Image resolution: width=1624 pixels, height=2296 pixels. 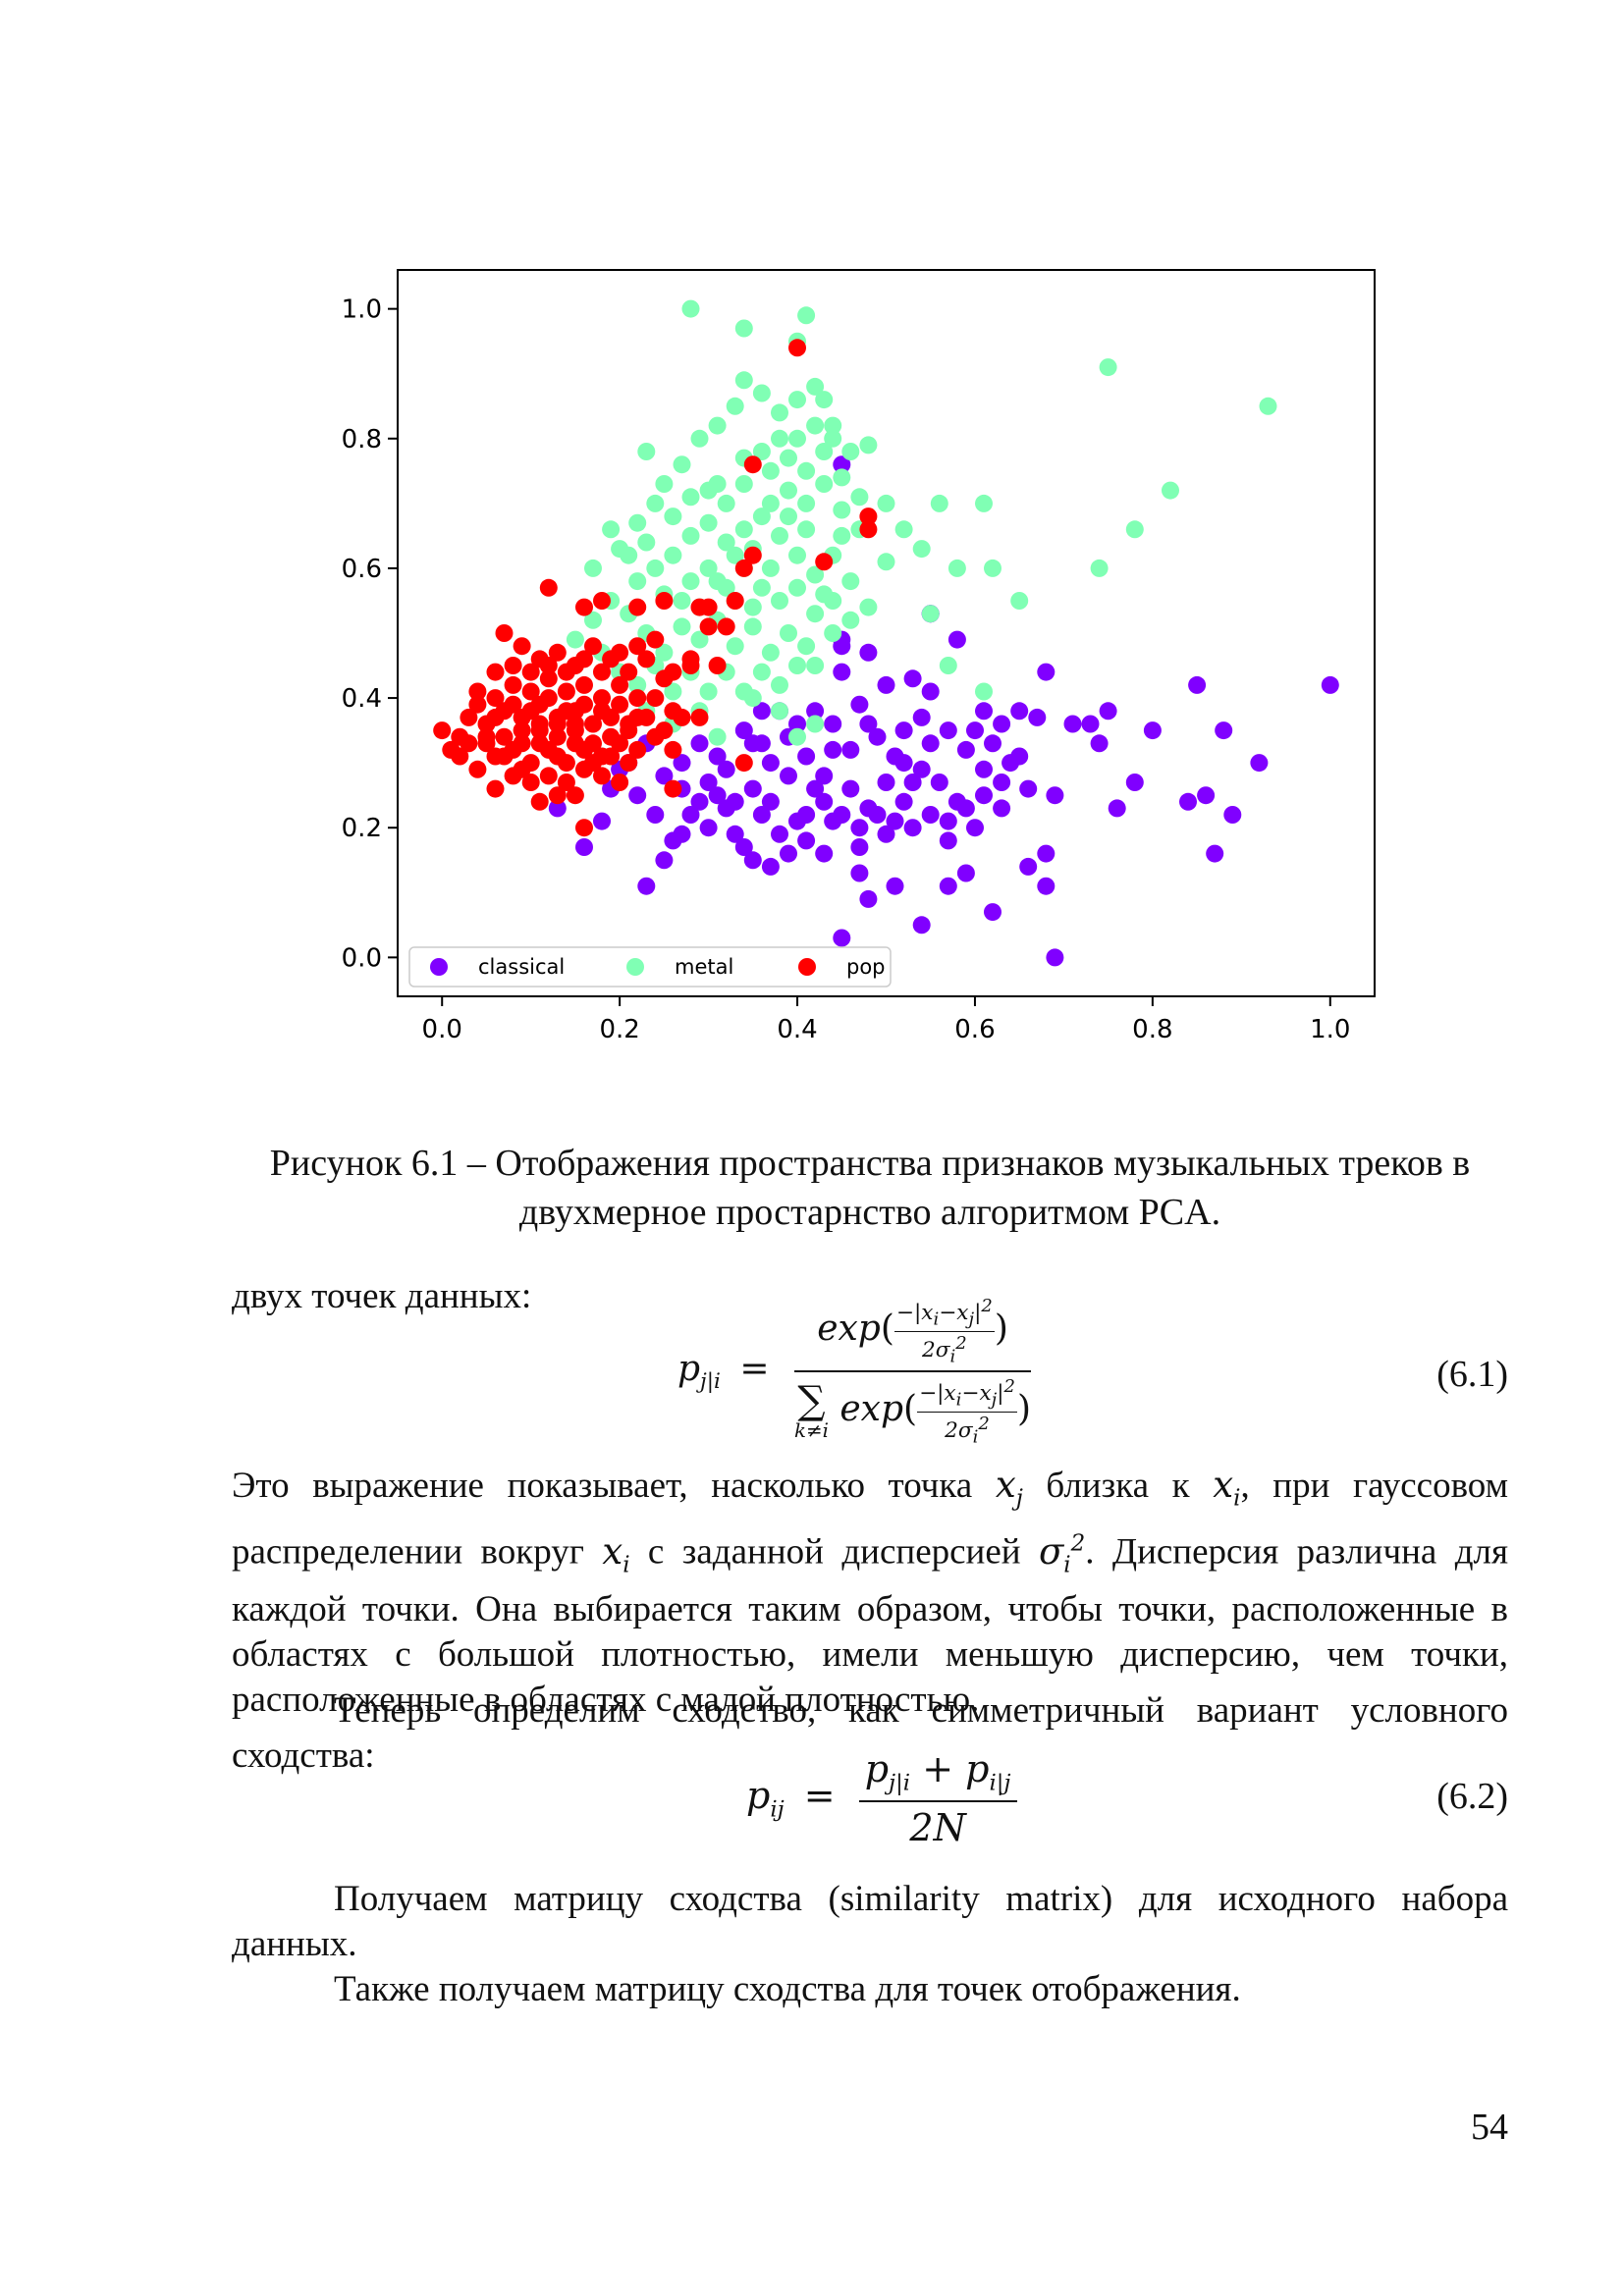 What do you see at coordinates (881, 1798) in the screenshot?
I see `equation-6-2: pij = pj|i + pi|j 2N` at bounding box center [881, 1798].